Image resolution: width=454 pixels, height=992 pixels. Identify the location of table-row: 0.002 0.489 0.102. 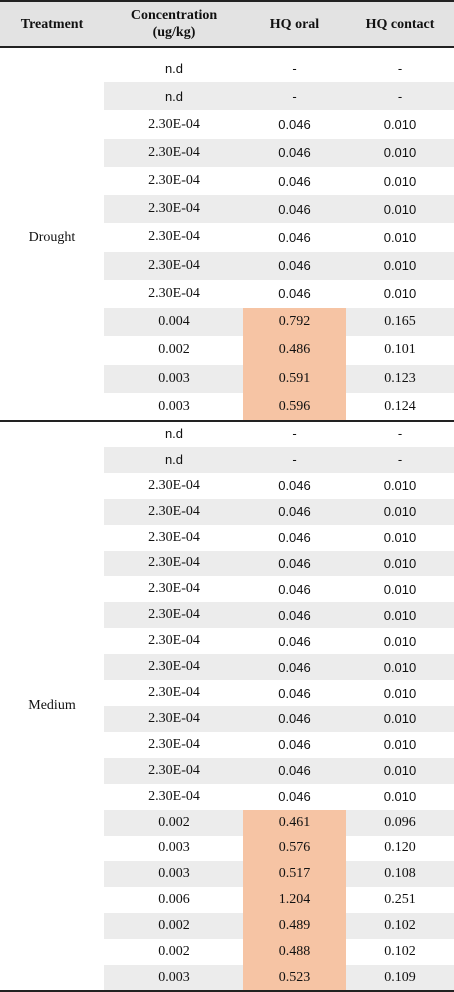
(227, 926).